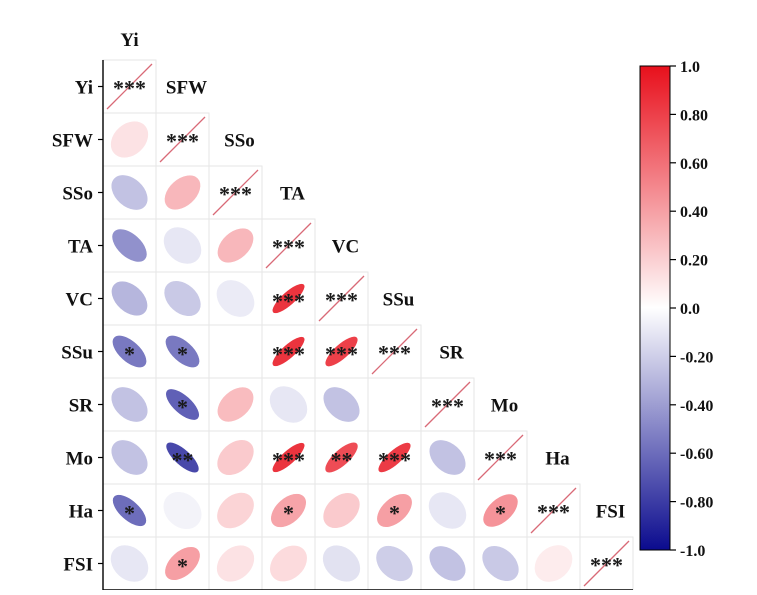 The height and width of the screenshot is (595, 757). I want to click on row-label-yi: Yi, so click(84, 88).